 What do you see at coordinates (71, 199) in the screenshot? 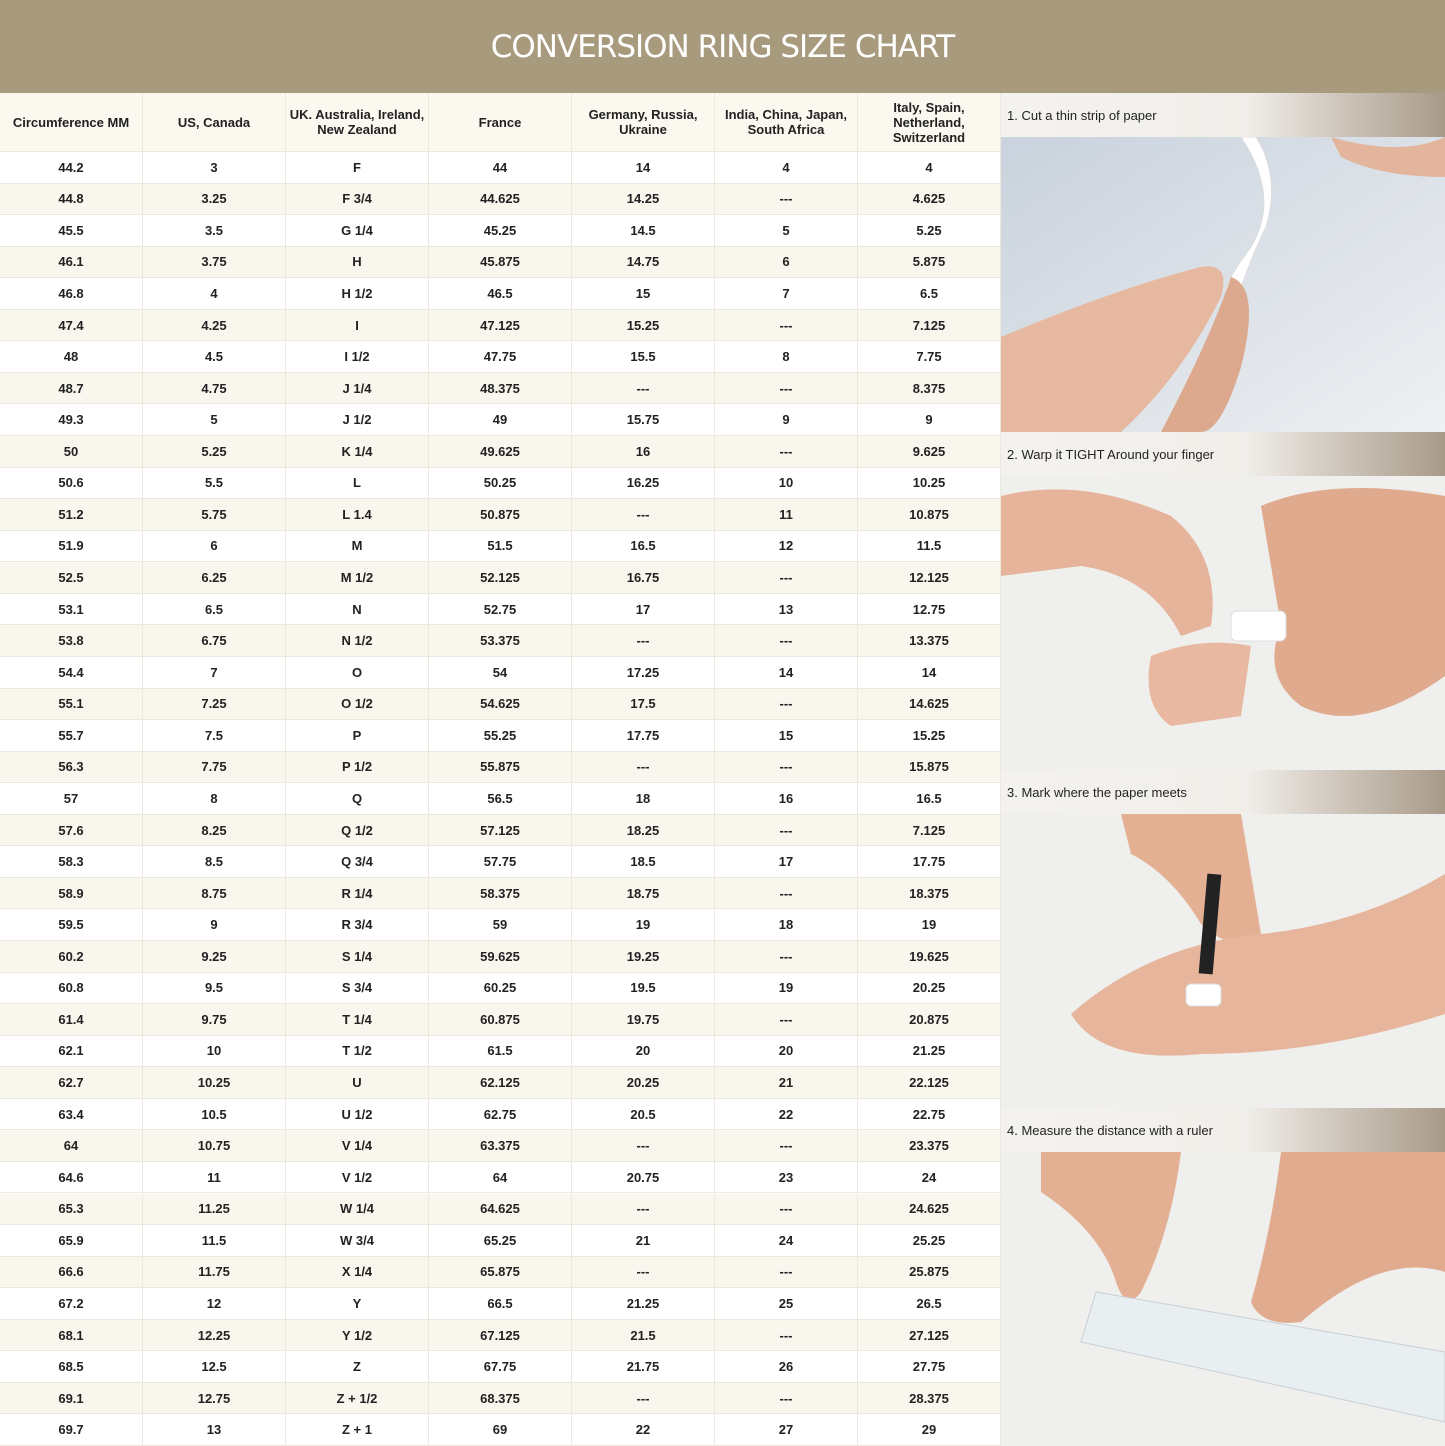
I see `table-cell: 44.8` at bounding box center [71, 199].